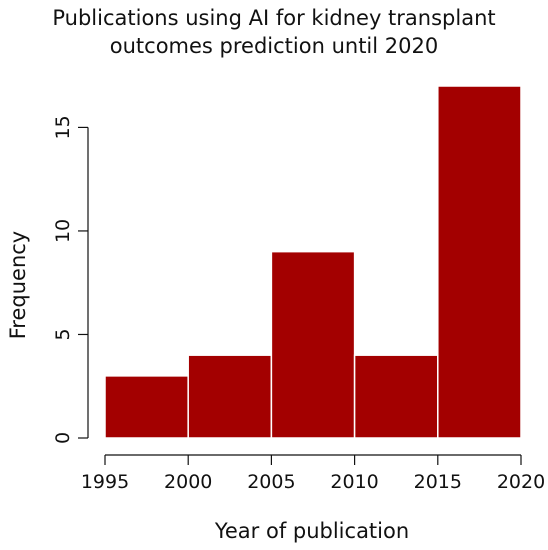 The width and height of the screenshot is (548, 550). Describe the element at coordinates (313, 473) in the screenshot. I see `x-axis: 1995 2000 2005 2010 2015 2020` at that location.